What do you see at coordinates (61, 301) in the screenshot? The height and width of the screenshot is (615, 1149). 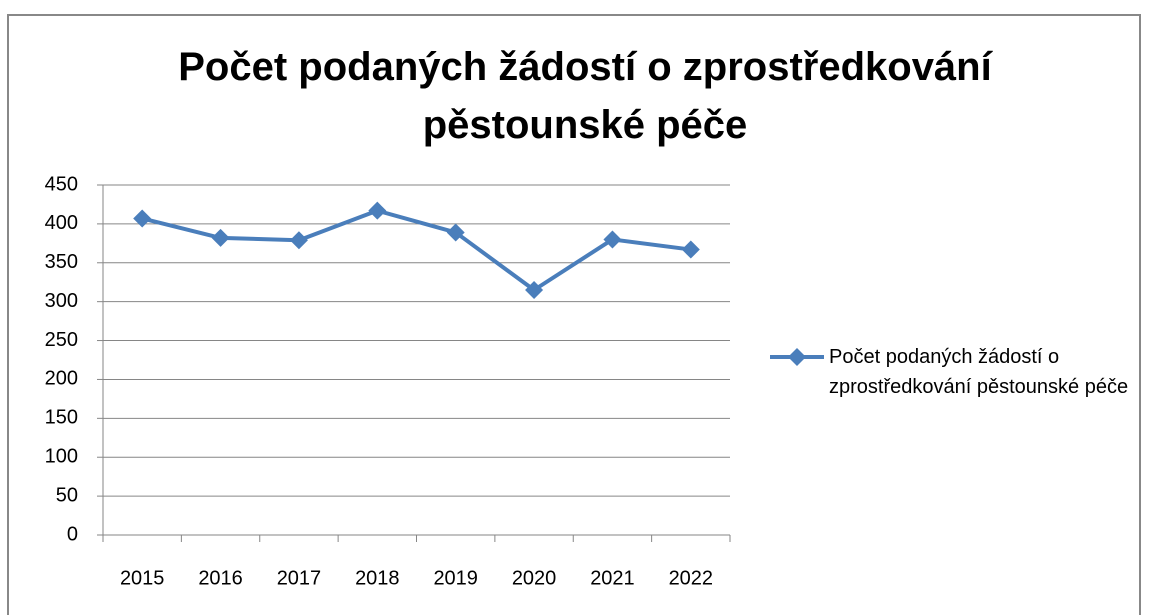 I see `y-tick-label: 300` at bounding box center [61, 301].